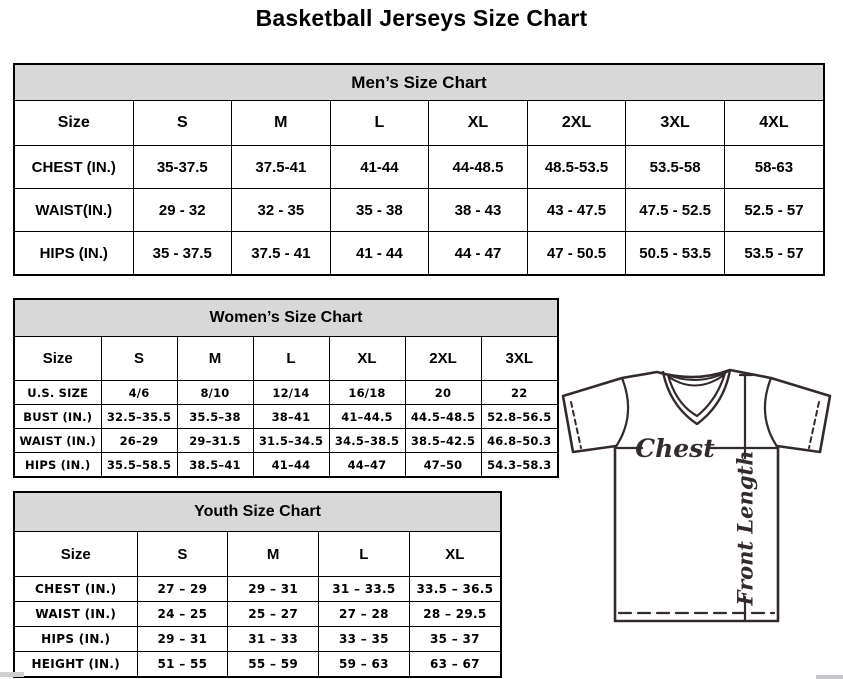 The image size is (843, 679). What do you see at coordinates (576, 252) in the screenshot?
I see `table-cell: 47 - 50.5` at bounding box center [576, 252].